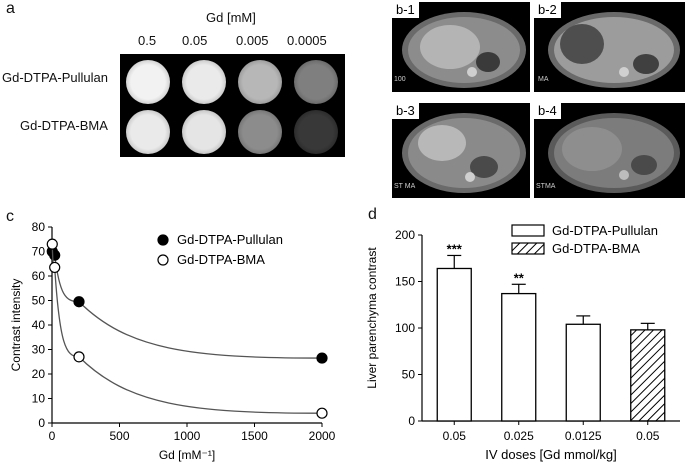  I want to click on mri-annotation: MA, so click(543, 79).